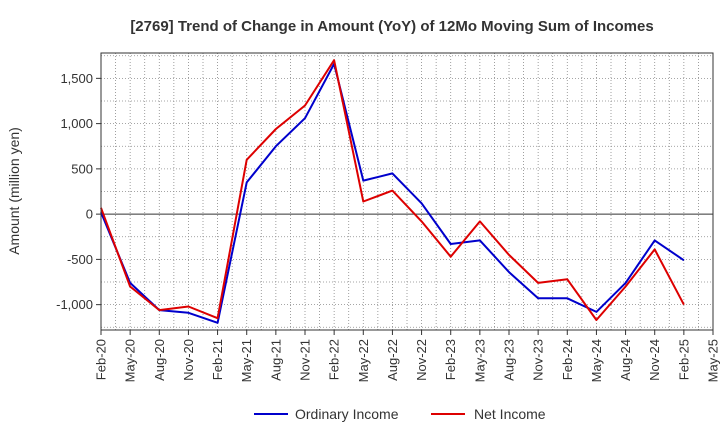  What do you see at coordinates (76, 78) in the screenshot?
I see `y-tick-label: 1,500` at bounding box center [76, 78].